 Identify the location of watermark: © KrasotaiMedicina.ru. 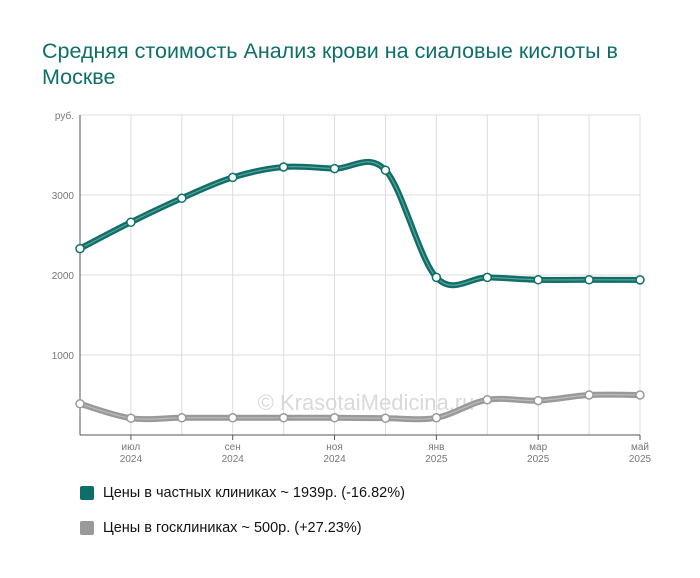
(366, 402).